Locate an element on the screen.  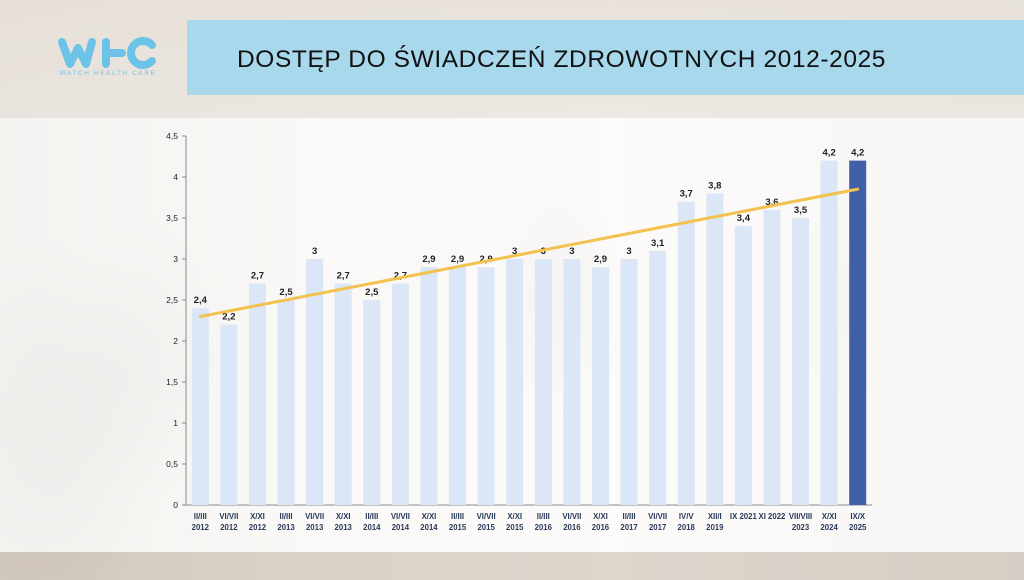
x-tick-label: XI 2022 is located at coordinates (773, 516).